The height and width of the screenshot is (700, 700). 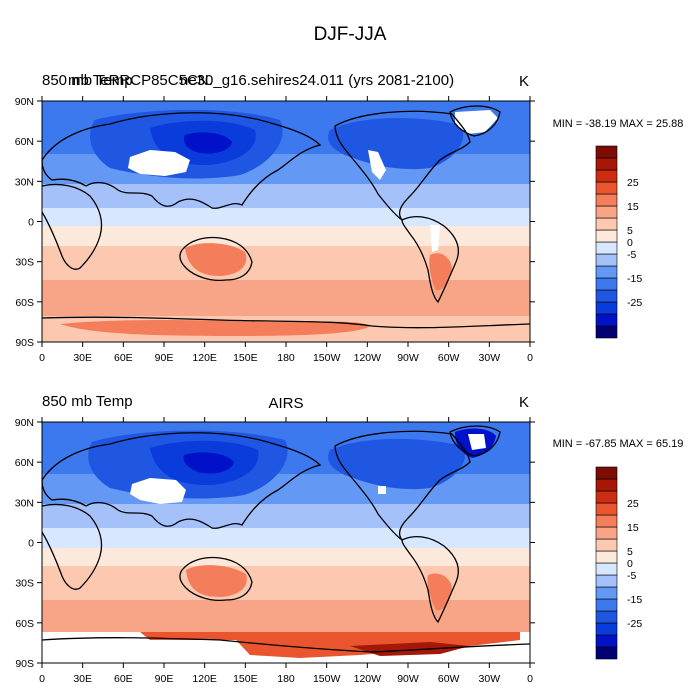 I want to click on panel-airs-antarctic-edge-hot, so click(x=410, y=649).